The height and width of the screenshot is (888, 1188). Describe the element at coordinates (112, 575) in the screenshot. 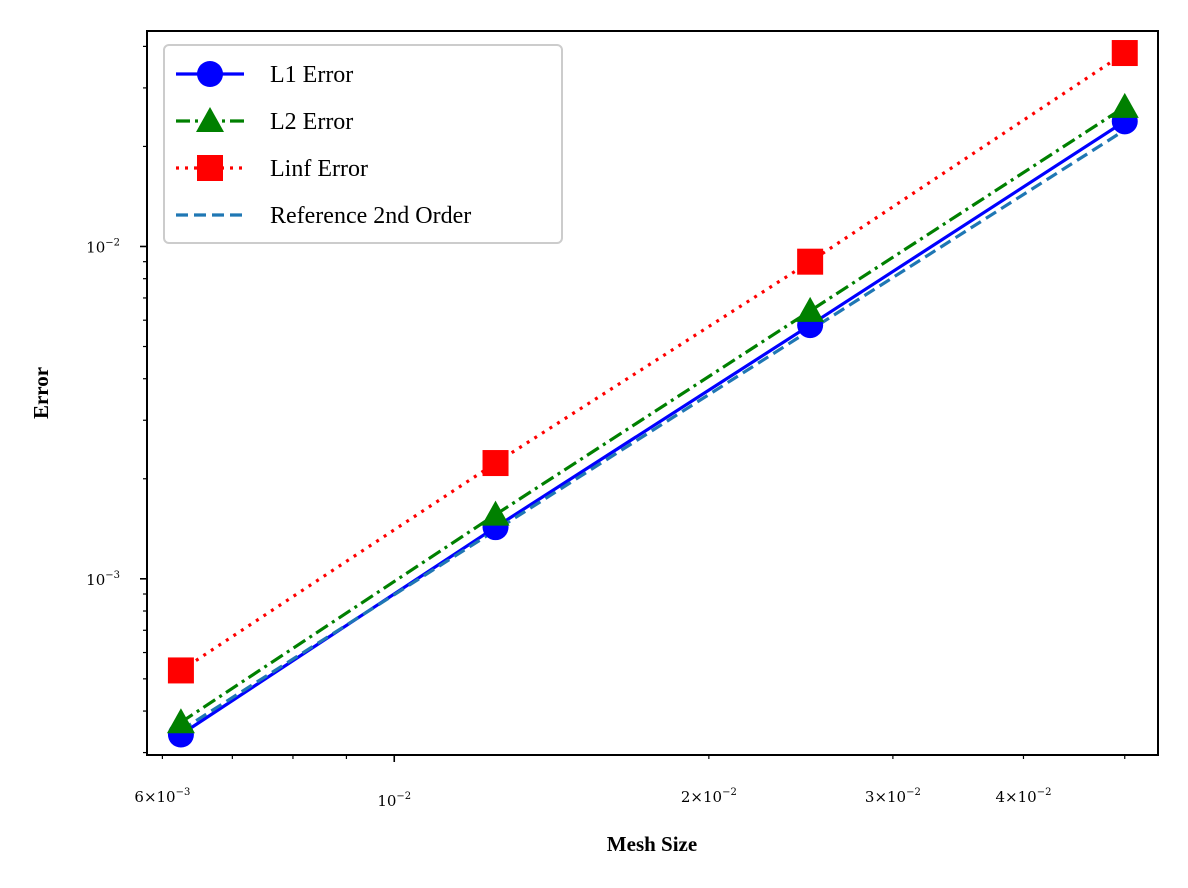

I see `y-tick-label-exponent: −3` at that location.